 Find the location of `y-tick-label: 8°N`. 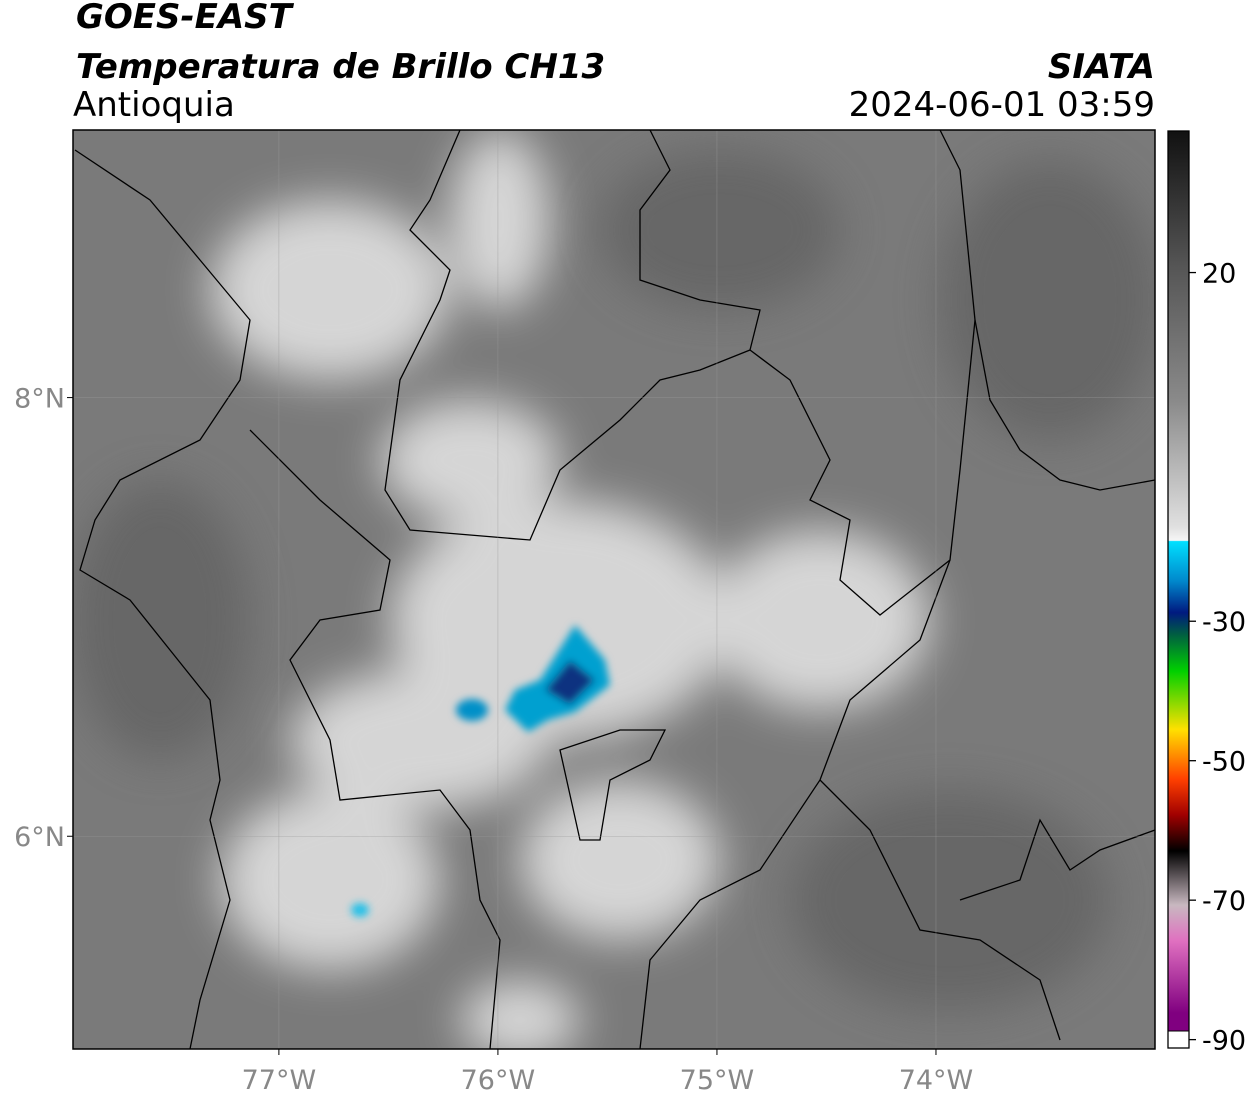

y-tick-label: 8°N is located at coordinates (39, 399).